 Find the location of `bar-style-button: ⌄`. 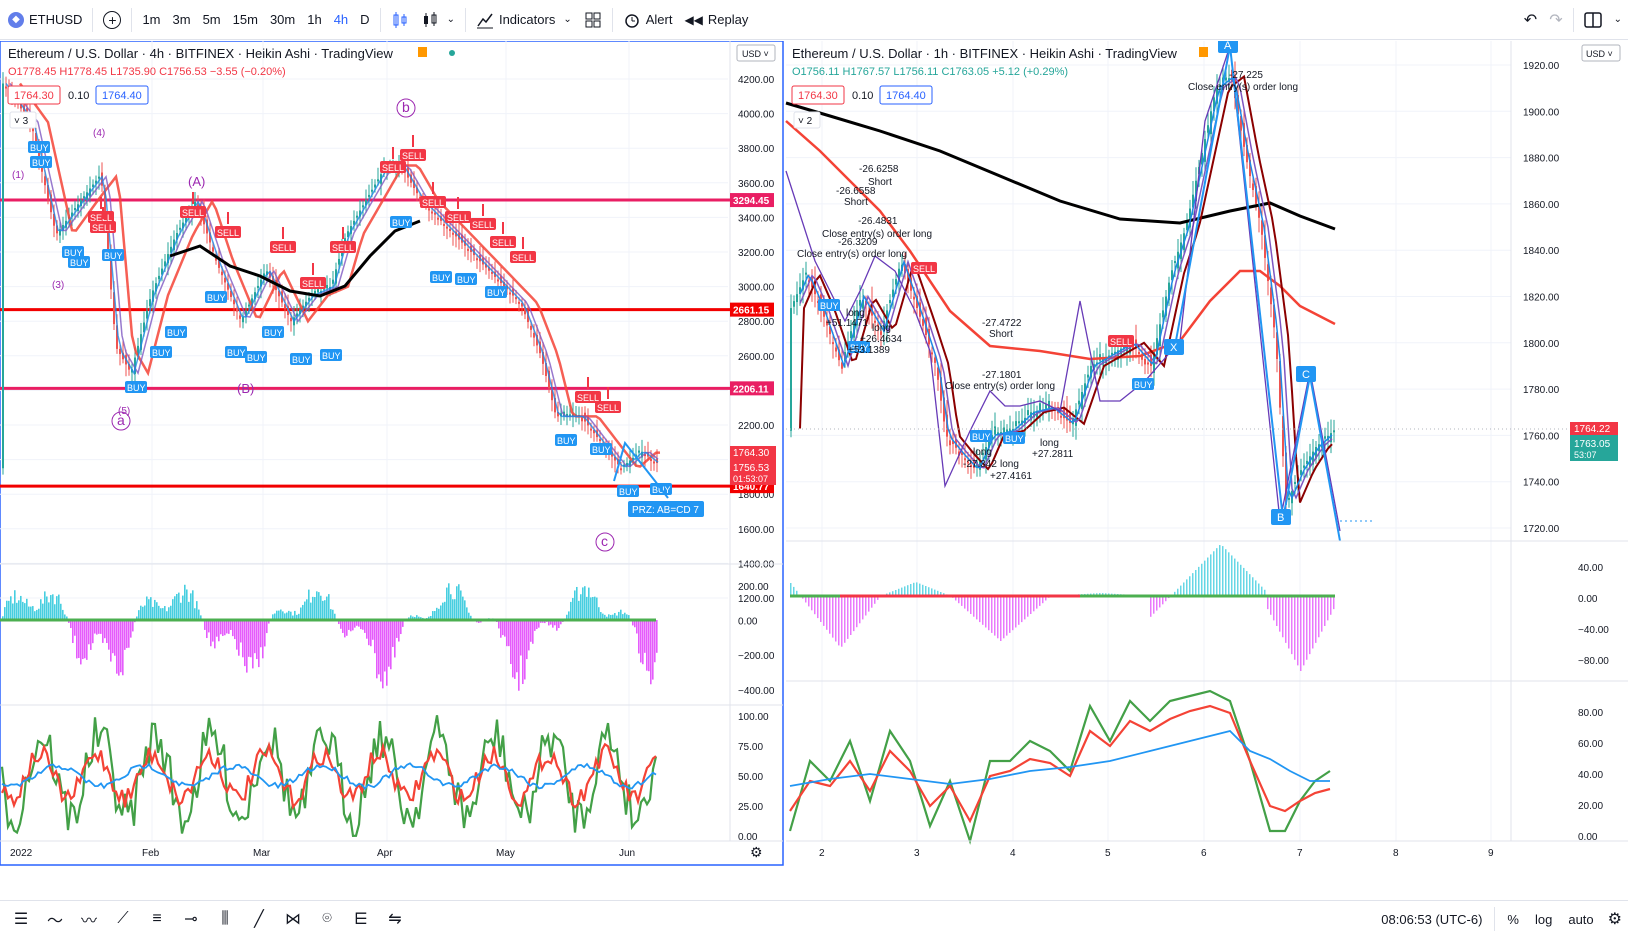

bar-style-button: ⌄ is located at coordinates (438, 20).